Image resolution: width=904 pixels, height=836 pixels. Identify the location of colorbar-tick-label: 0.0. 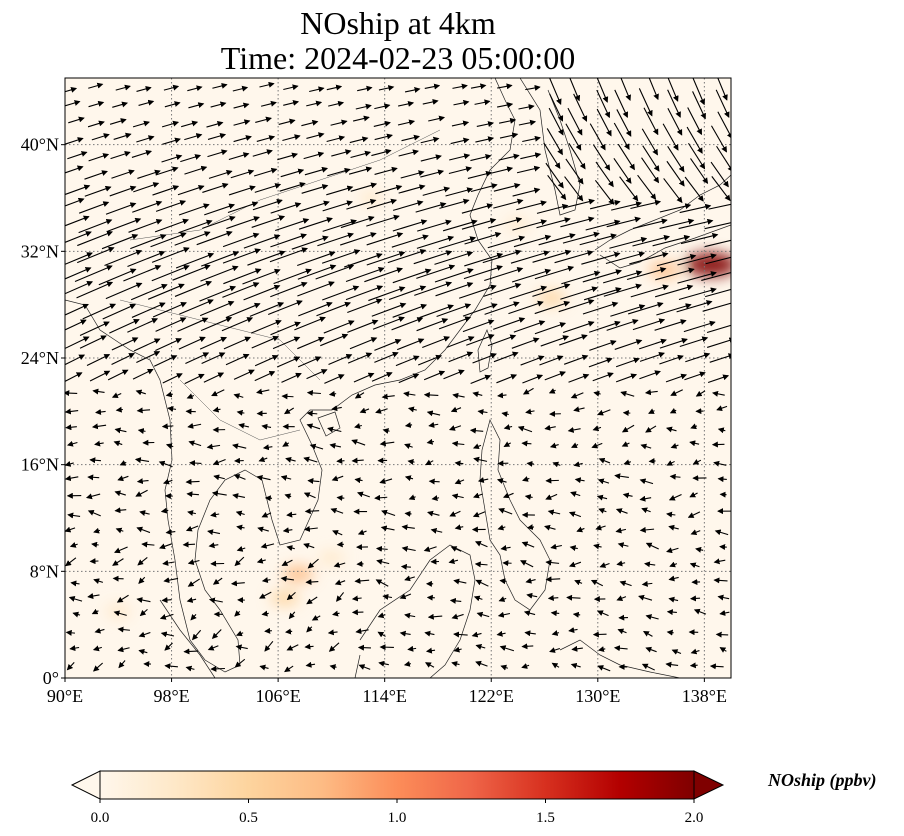
(100, 818).